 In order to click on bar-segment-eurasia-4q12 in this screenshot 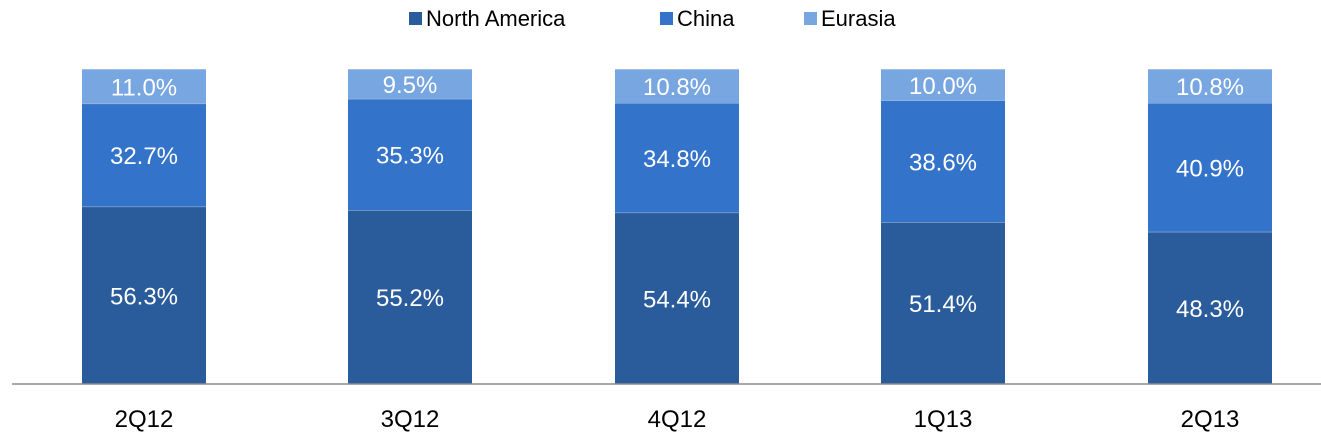, I will do `click(677, 86)`.